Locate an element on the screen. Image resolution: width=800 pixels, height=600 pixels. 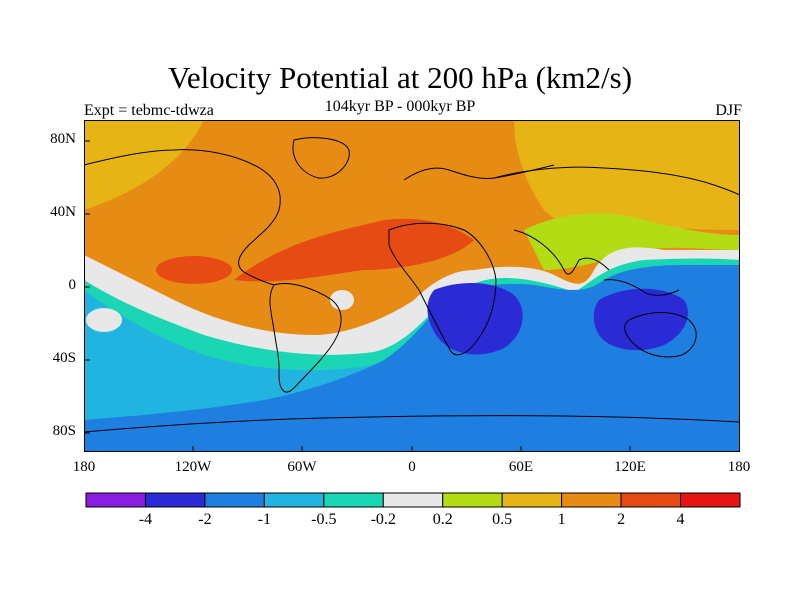
plot-title: Velocity Potential at 200 hPa (km2/s) is located at coordinates (400, 77).